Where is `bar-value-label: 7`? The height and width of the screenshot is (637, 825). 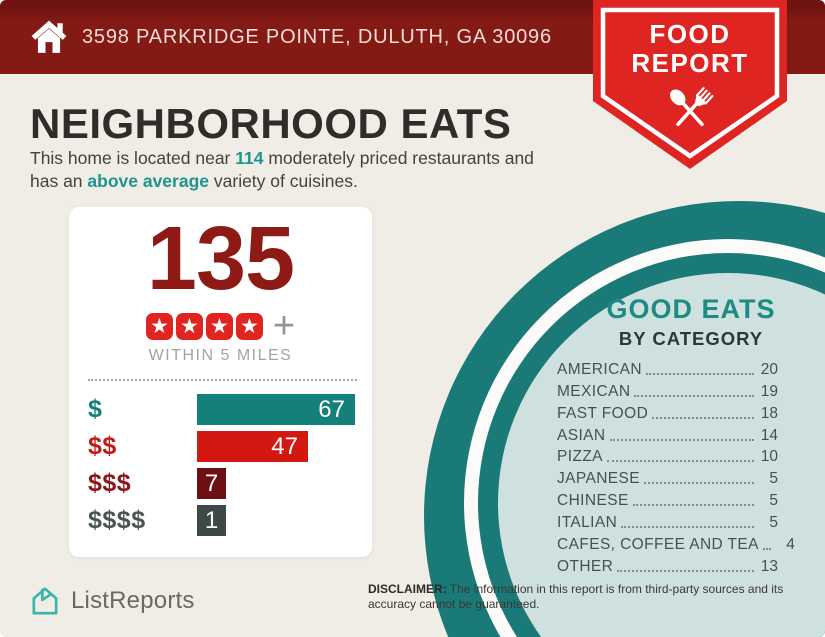 bar-value-label: 7 is located at coordinates (211, 483).